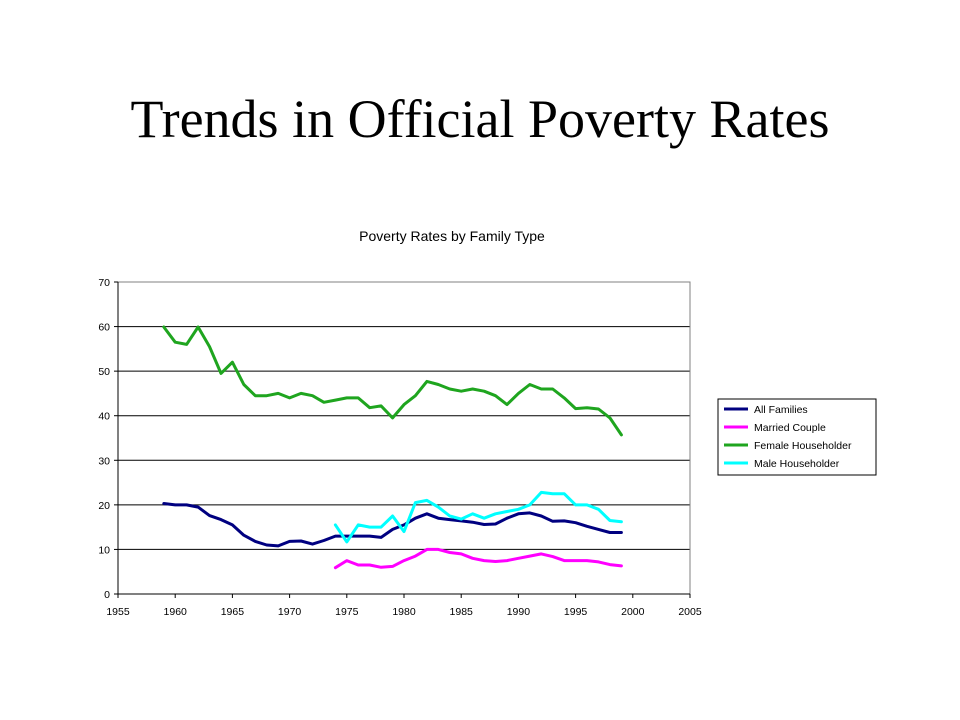 Image resolution: width=960 pixels, height=720 pixels. Describe the element at coordinates (104, 506) in the screenshot. I see `y-tick-label: 20` at that location.